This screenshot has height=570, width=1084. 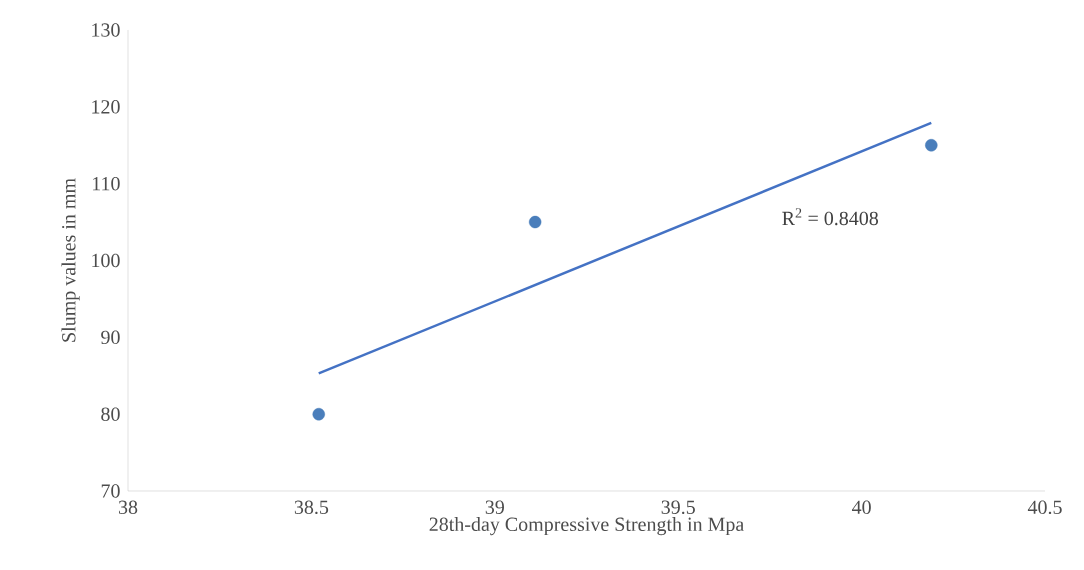 What do you see at coordinates (1044, 507) in the screenshot?
I see `x-tick-label: 40.5` at bounding box center [1044, 507].